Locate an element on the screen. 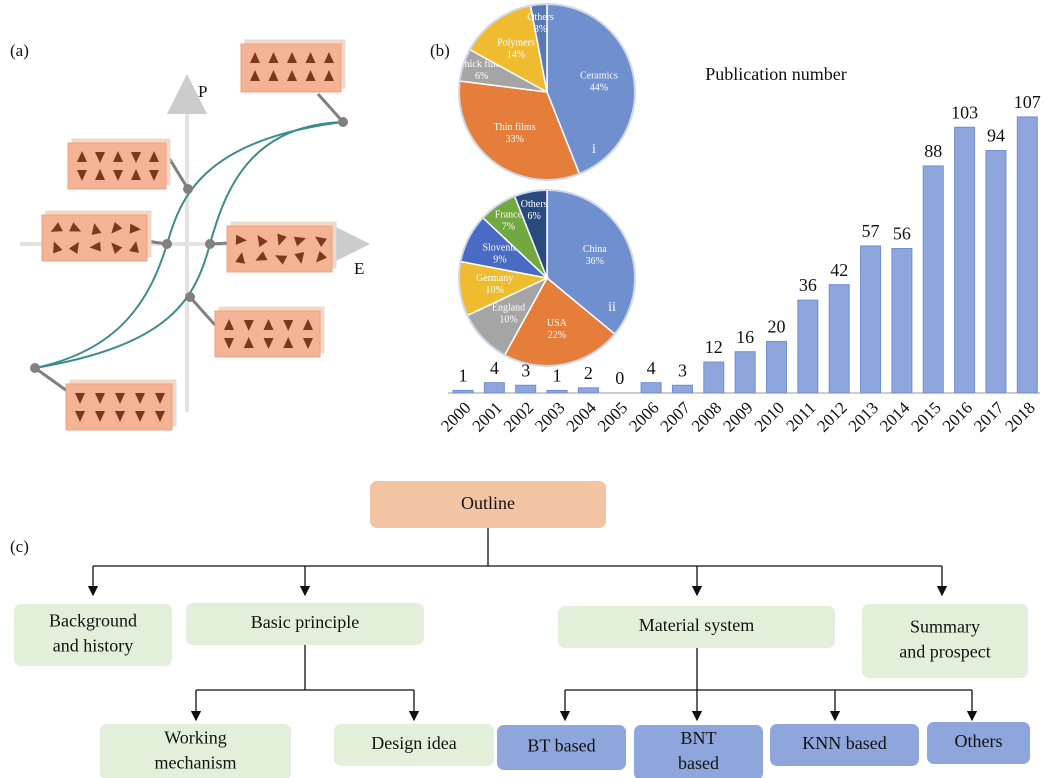  outline-text: based is located at coordinates (698, 763).